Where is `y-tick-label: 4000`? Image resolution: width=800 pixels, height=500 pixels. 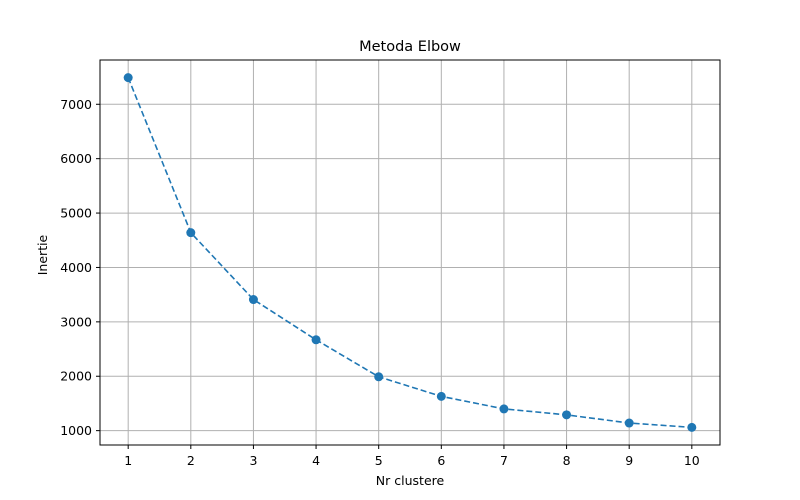 y-tick-label: 4000 is located at coordinates (76, 267).